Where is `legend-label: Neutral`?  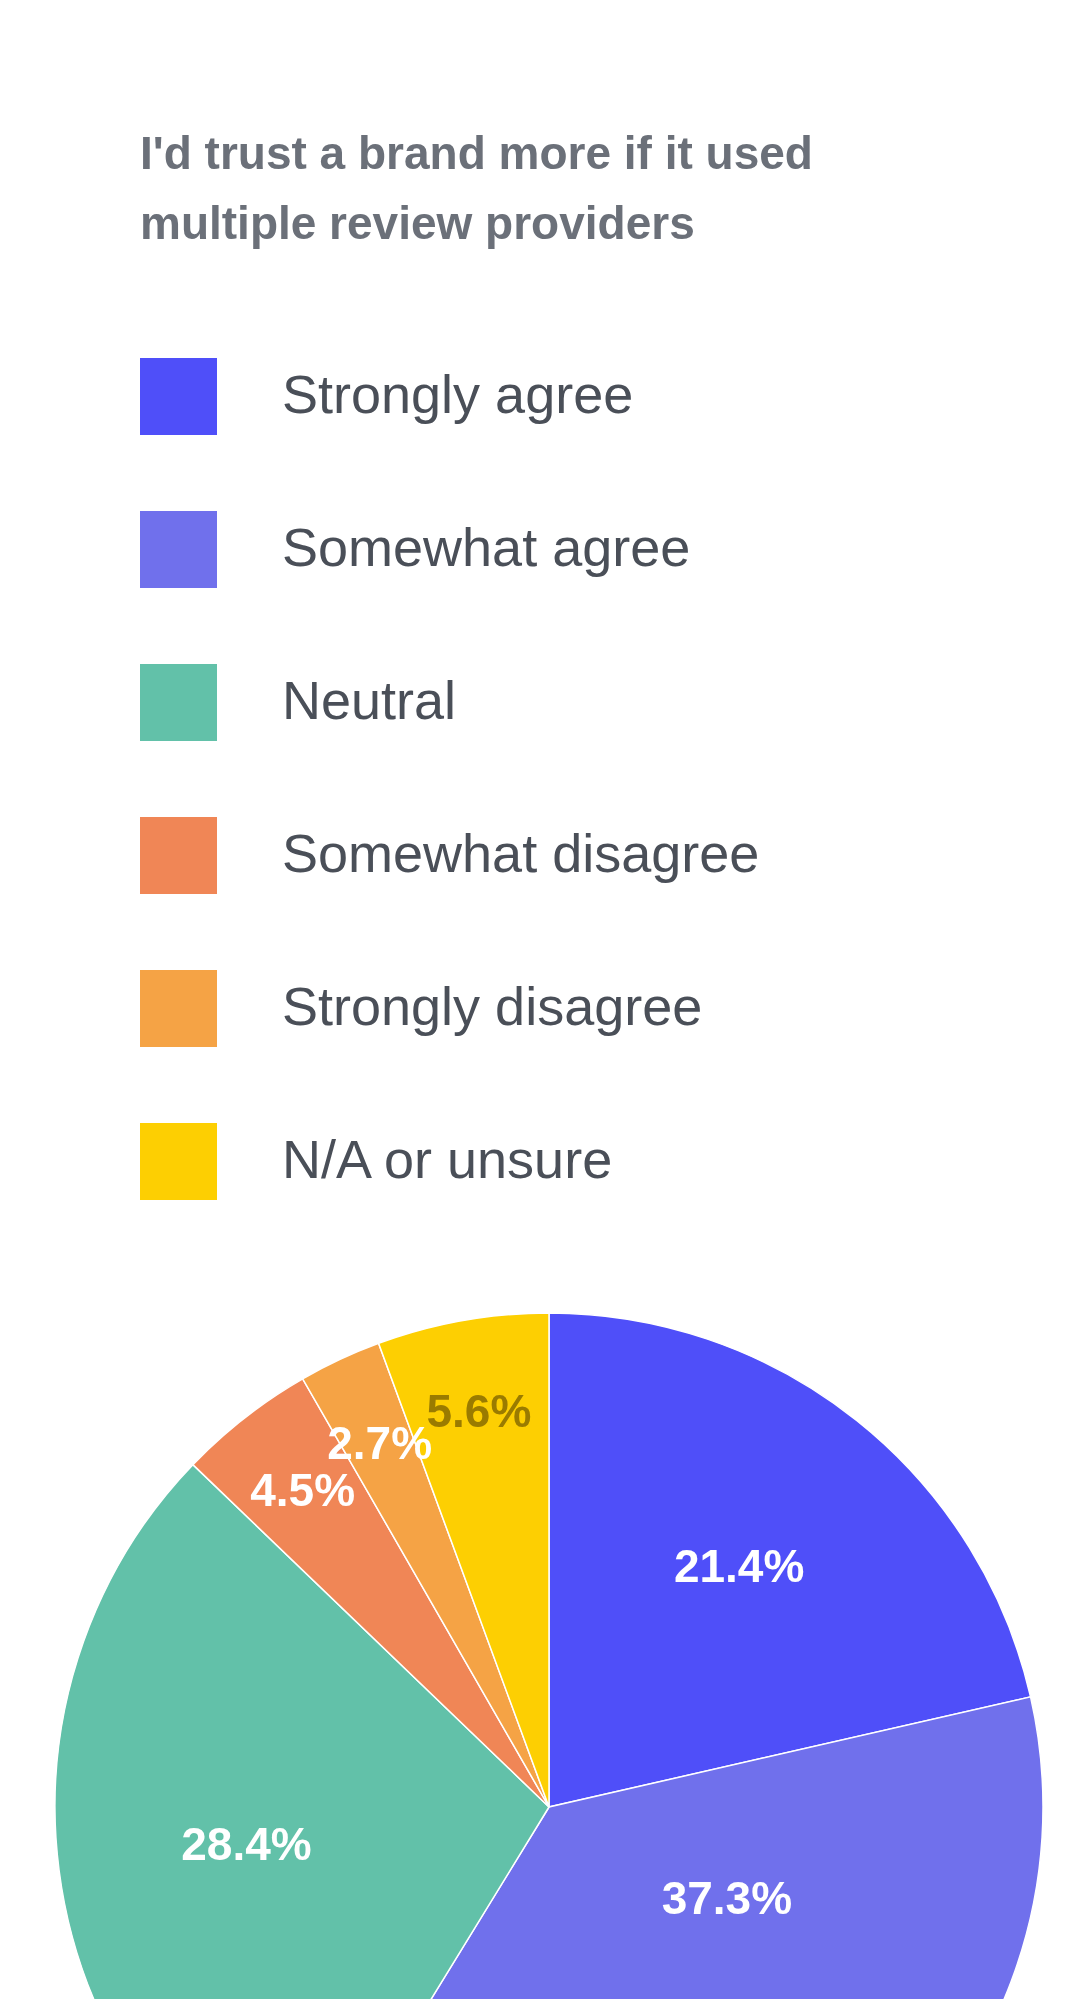 legend-label: Neutral is located at coordinates (369, 699).